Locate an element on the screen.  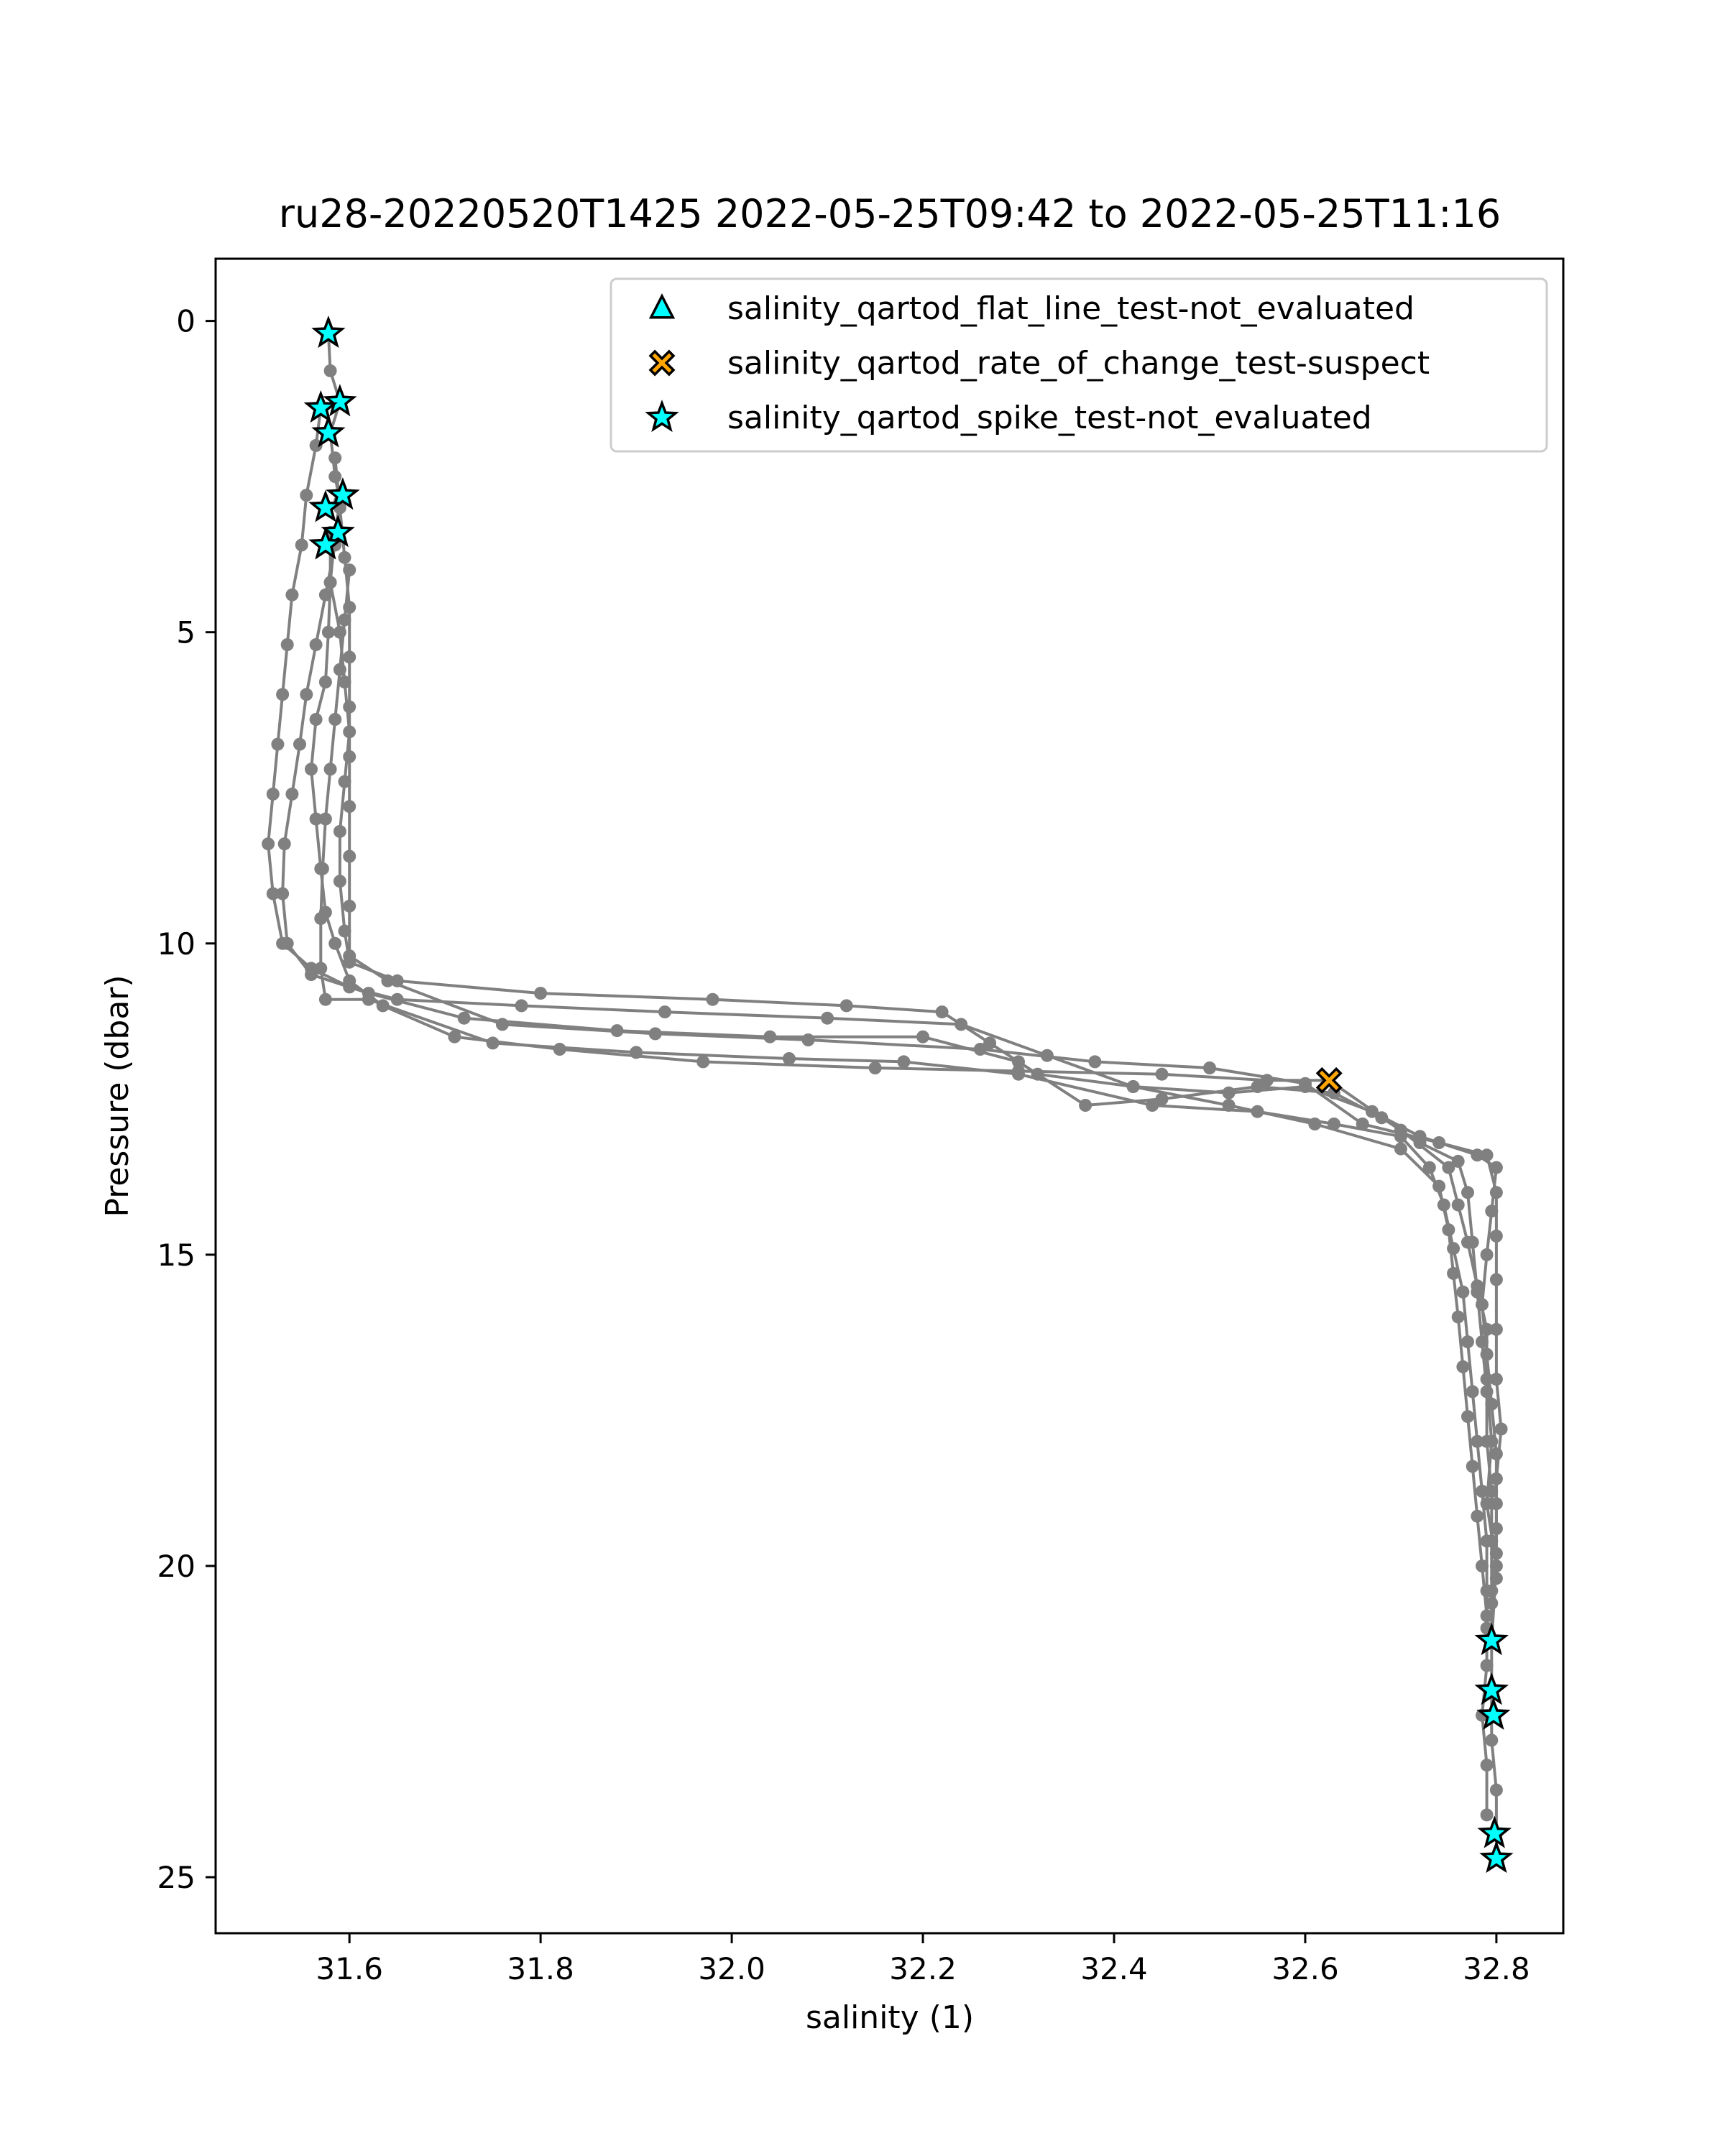
legend-marker-flat-line is located at coordinates (662, 306).